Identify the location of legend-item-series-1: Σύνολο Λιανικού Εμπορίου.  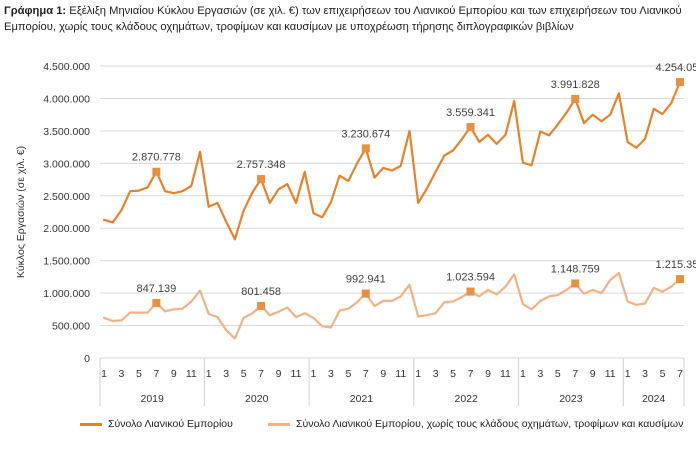
(156, 424).